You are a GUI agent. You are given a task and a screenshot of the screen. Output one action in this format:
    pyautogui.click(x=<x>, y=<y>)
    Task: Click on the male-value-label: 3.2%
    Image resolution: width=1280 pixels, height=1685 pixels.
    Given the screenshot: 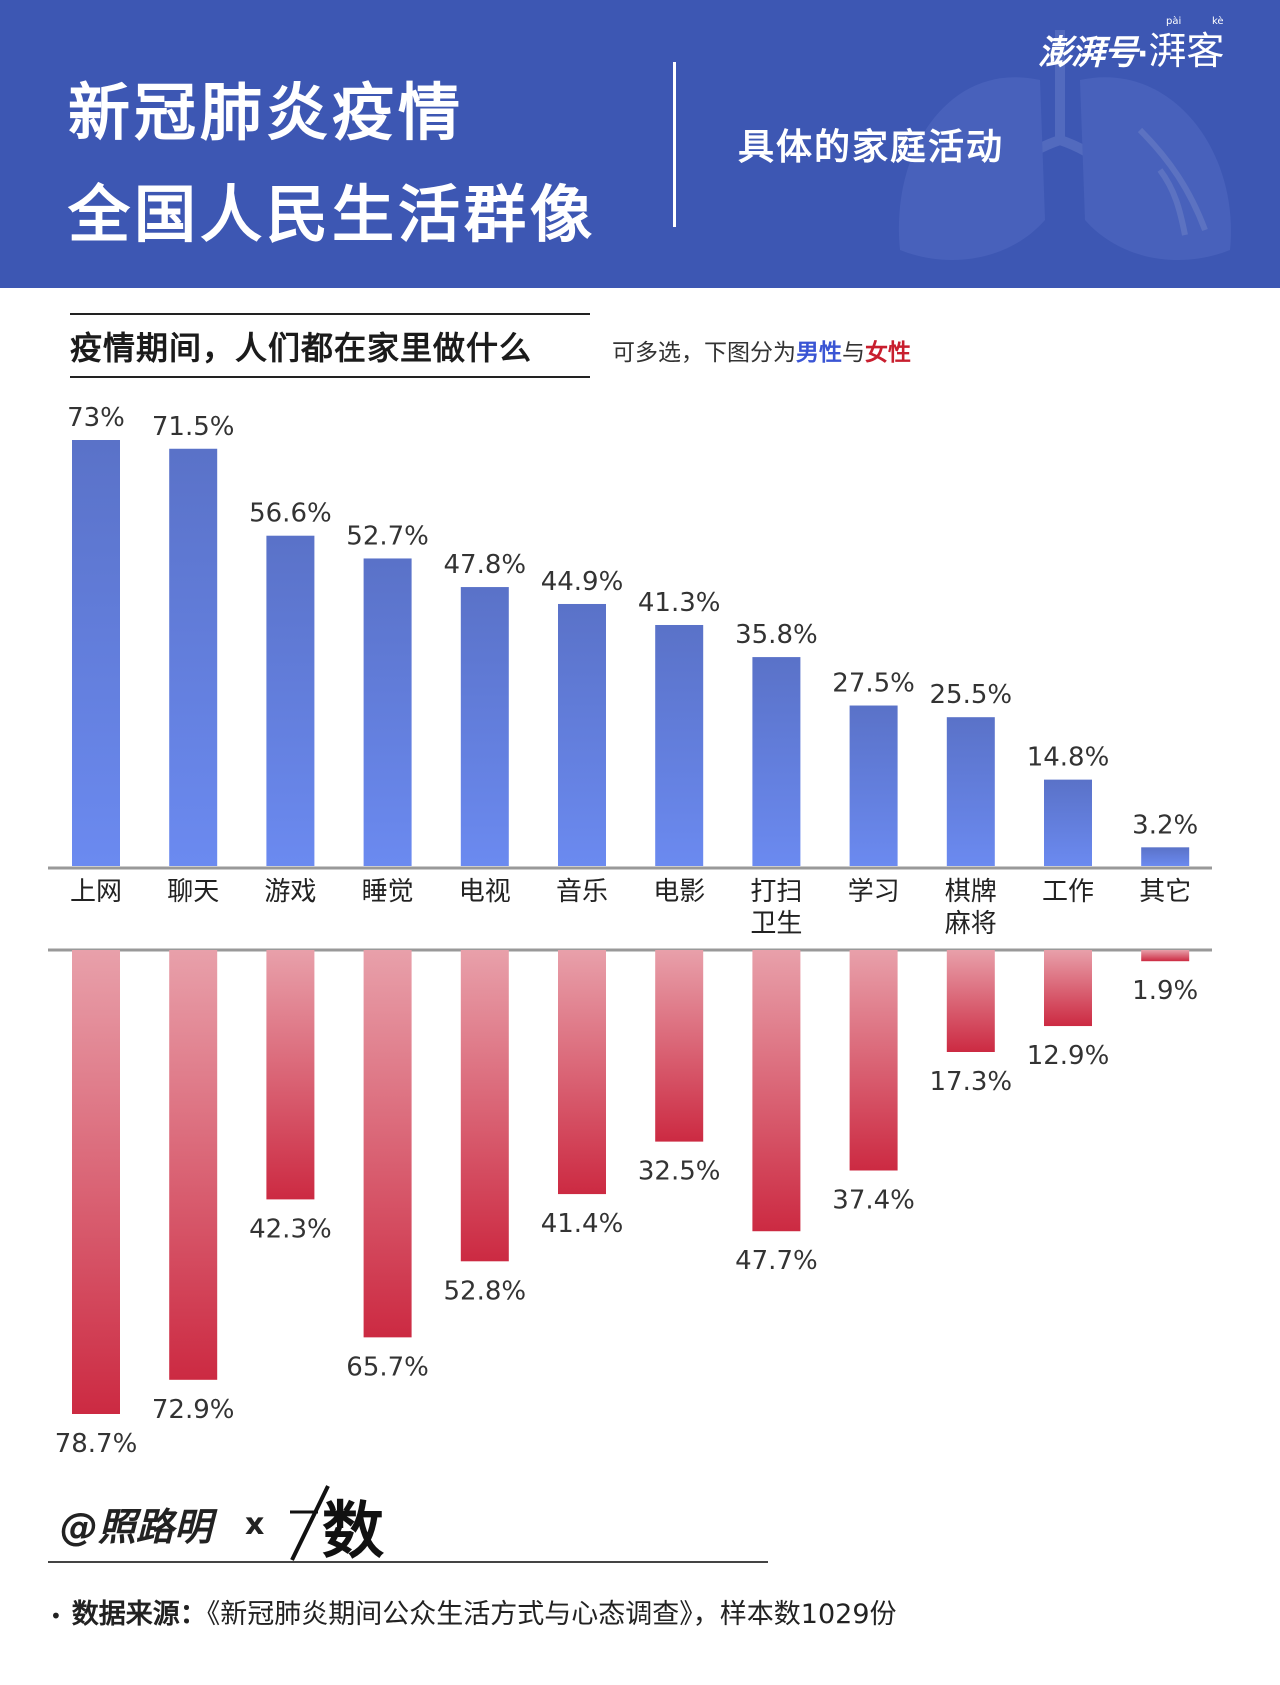 What is the action you would take?
    pyautogui.click(x=1165, y=825)
    